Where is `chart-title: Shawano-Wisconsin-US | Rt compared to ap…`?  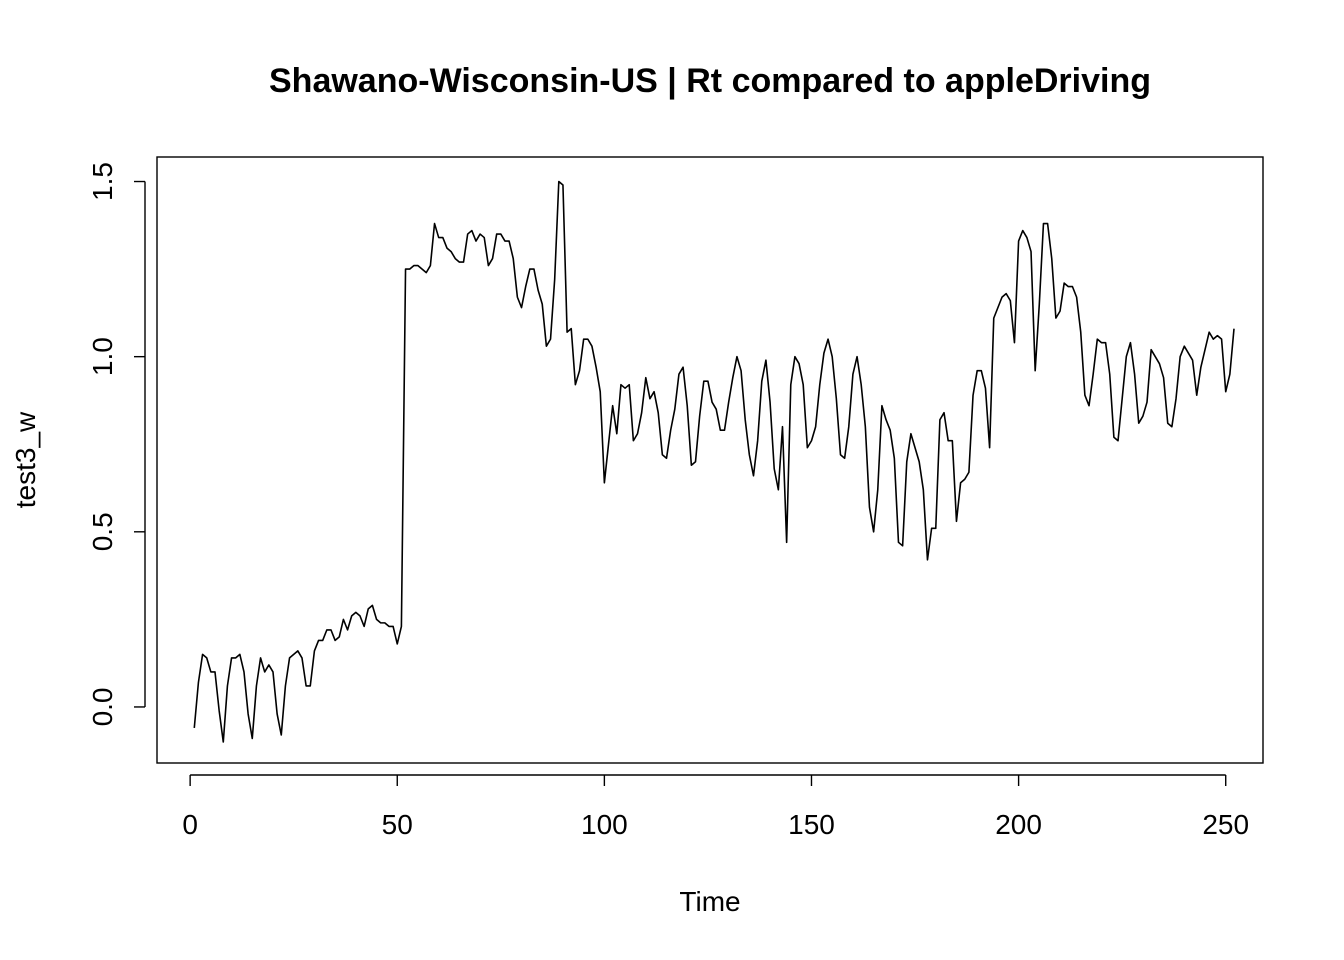 chart-title: Shawano-Wisconsin-US | Rt compared to ap… is located at coordinates (710, 81).